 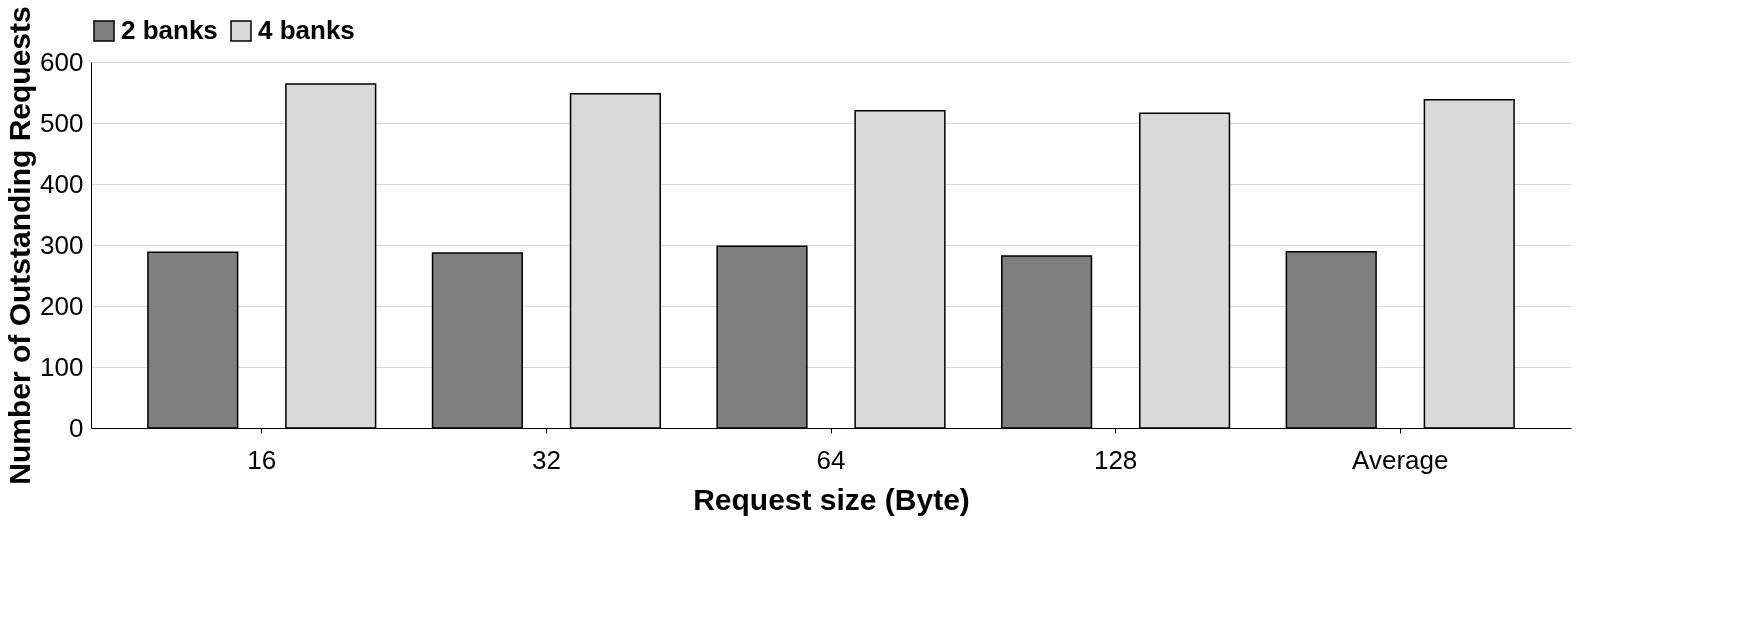 What do you see at coordinates (62, 183) in the screenshot?
I see `y-tick-label: 400` at bounding box center [62, 183].